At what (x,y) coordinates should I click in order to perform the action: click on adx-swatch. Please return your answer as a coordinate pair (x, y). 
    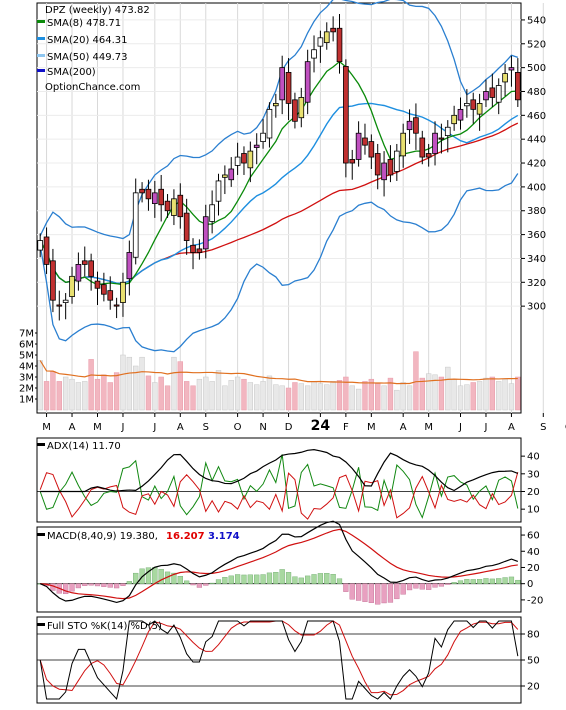
    Looking at the image, I should click on (41, 444).